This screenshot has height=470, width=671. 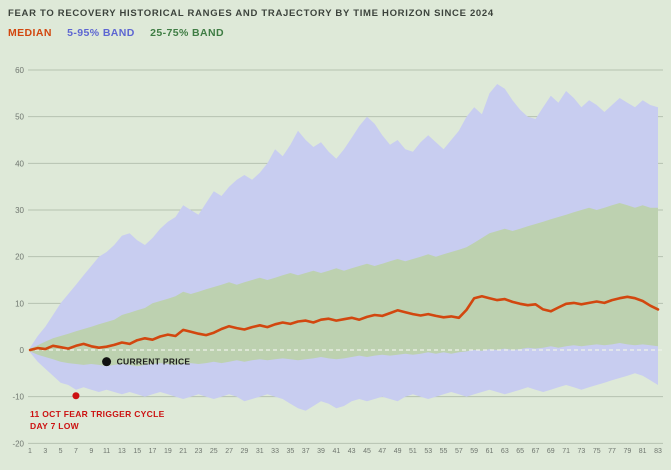 I want to click on x-tick-label: 29, so click(x=245, y=451).